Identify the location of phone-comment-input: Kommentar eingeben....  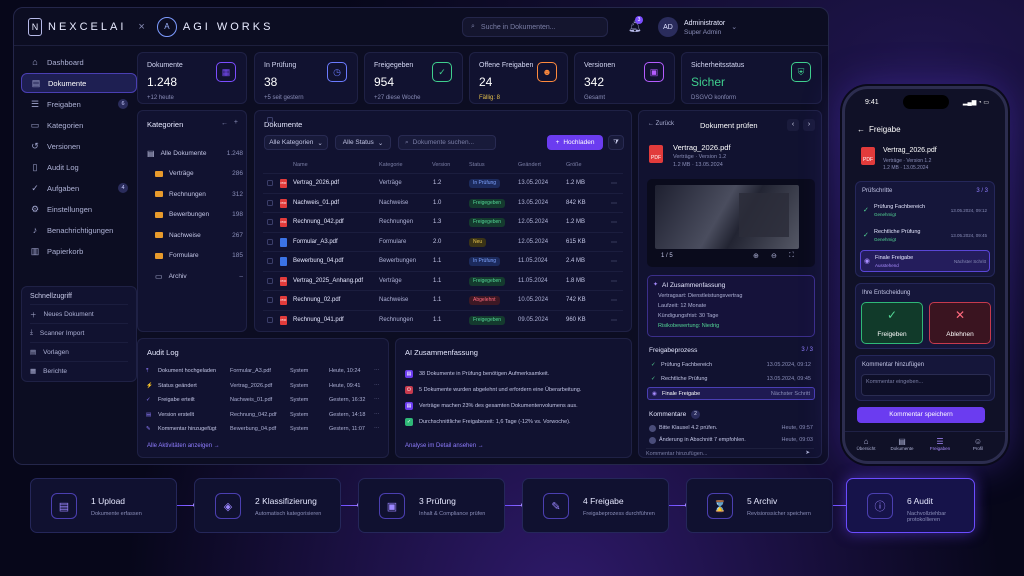
(926, 385).